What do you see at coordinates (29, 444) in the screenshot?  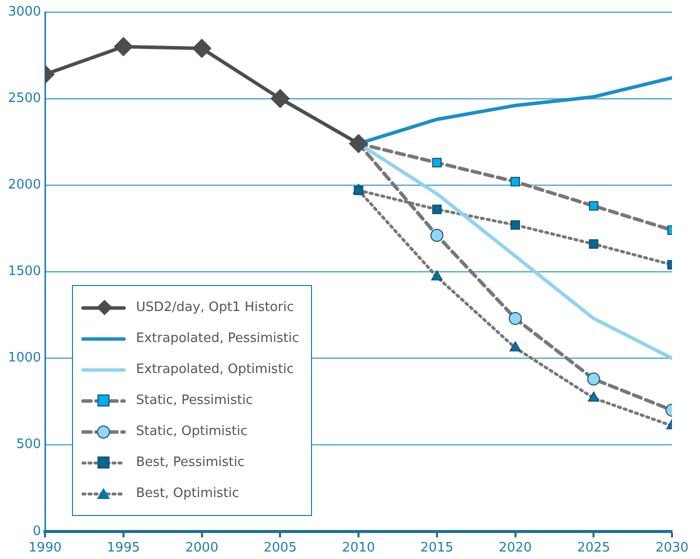 I see `y-tick-label: 500` at bounding box center [29, 444].